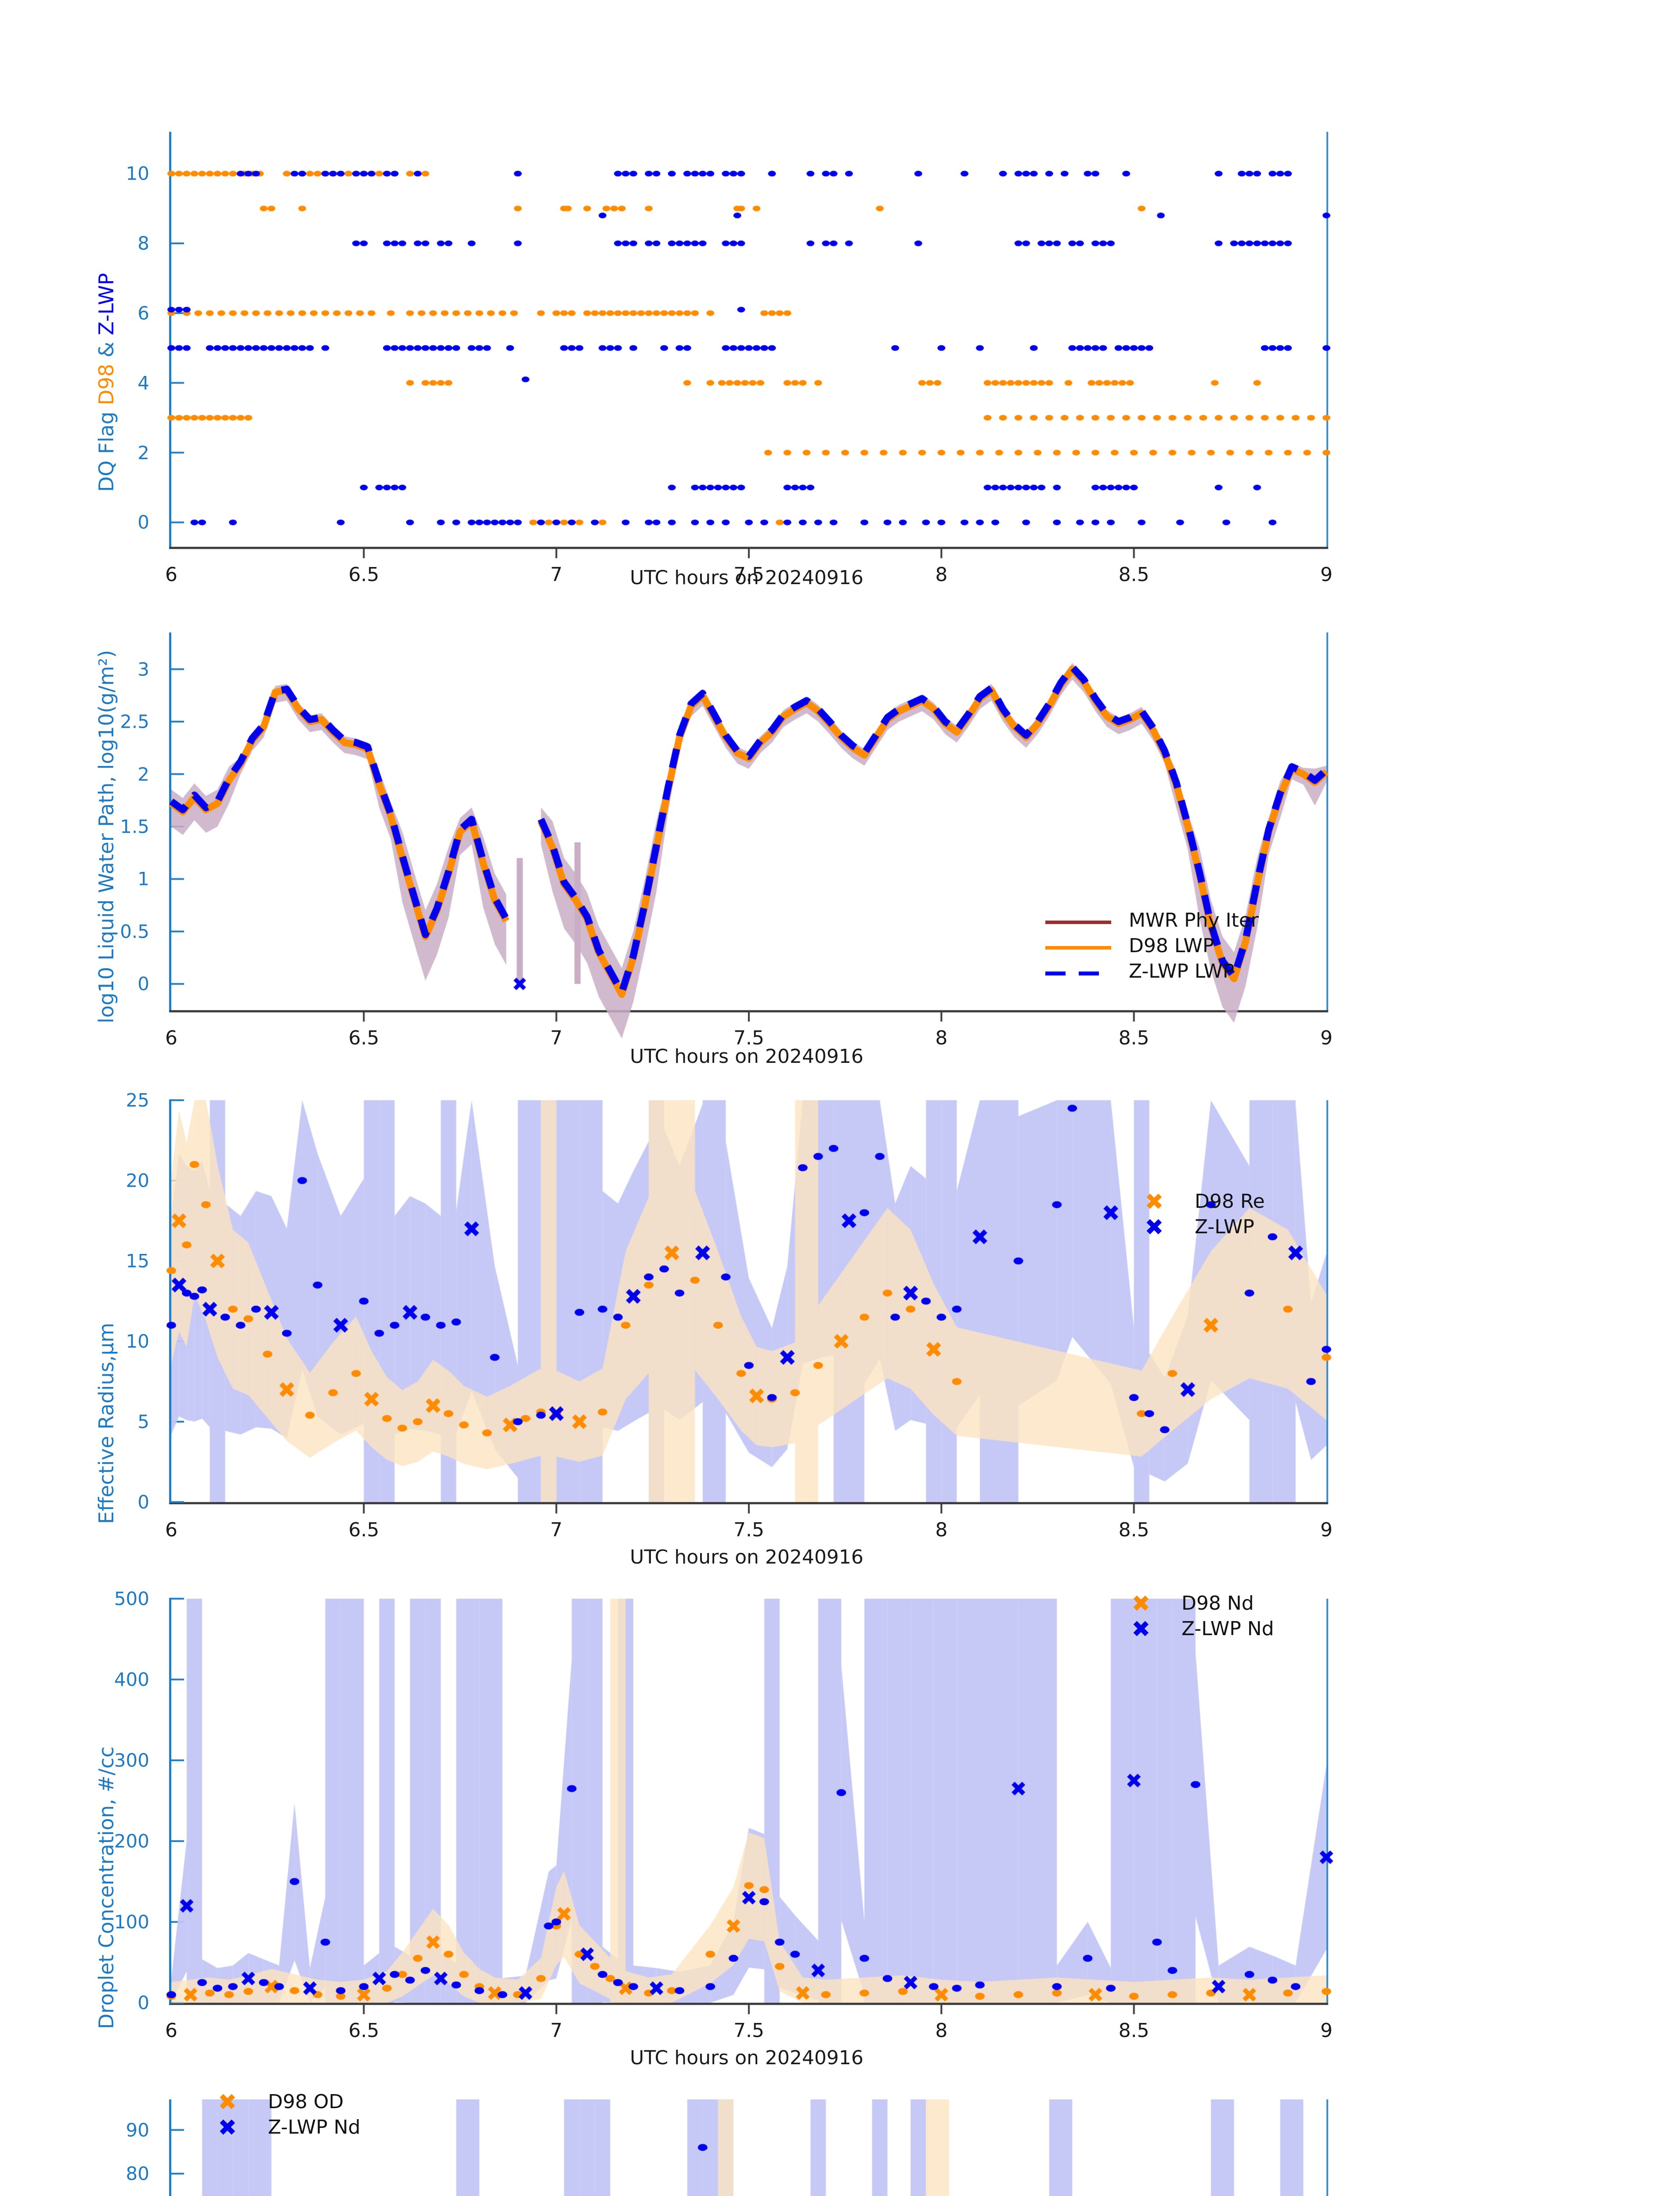 Image resolution: width=1680 pixels, height=2196 pixels. I want to click on y-tick-label: 80, so click(137, 2174).